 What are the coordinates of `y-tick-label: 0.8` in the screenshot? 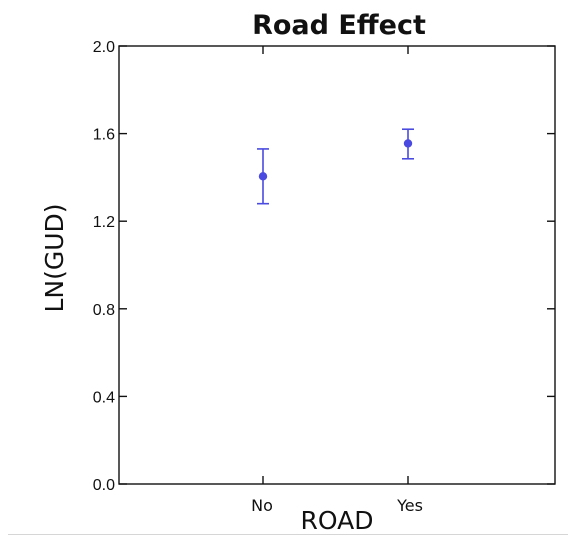 It's located at (104, 310).